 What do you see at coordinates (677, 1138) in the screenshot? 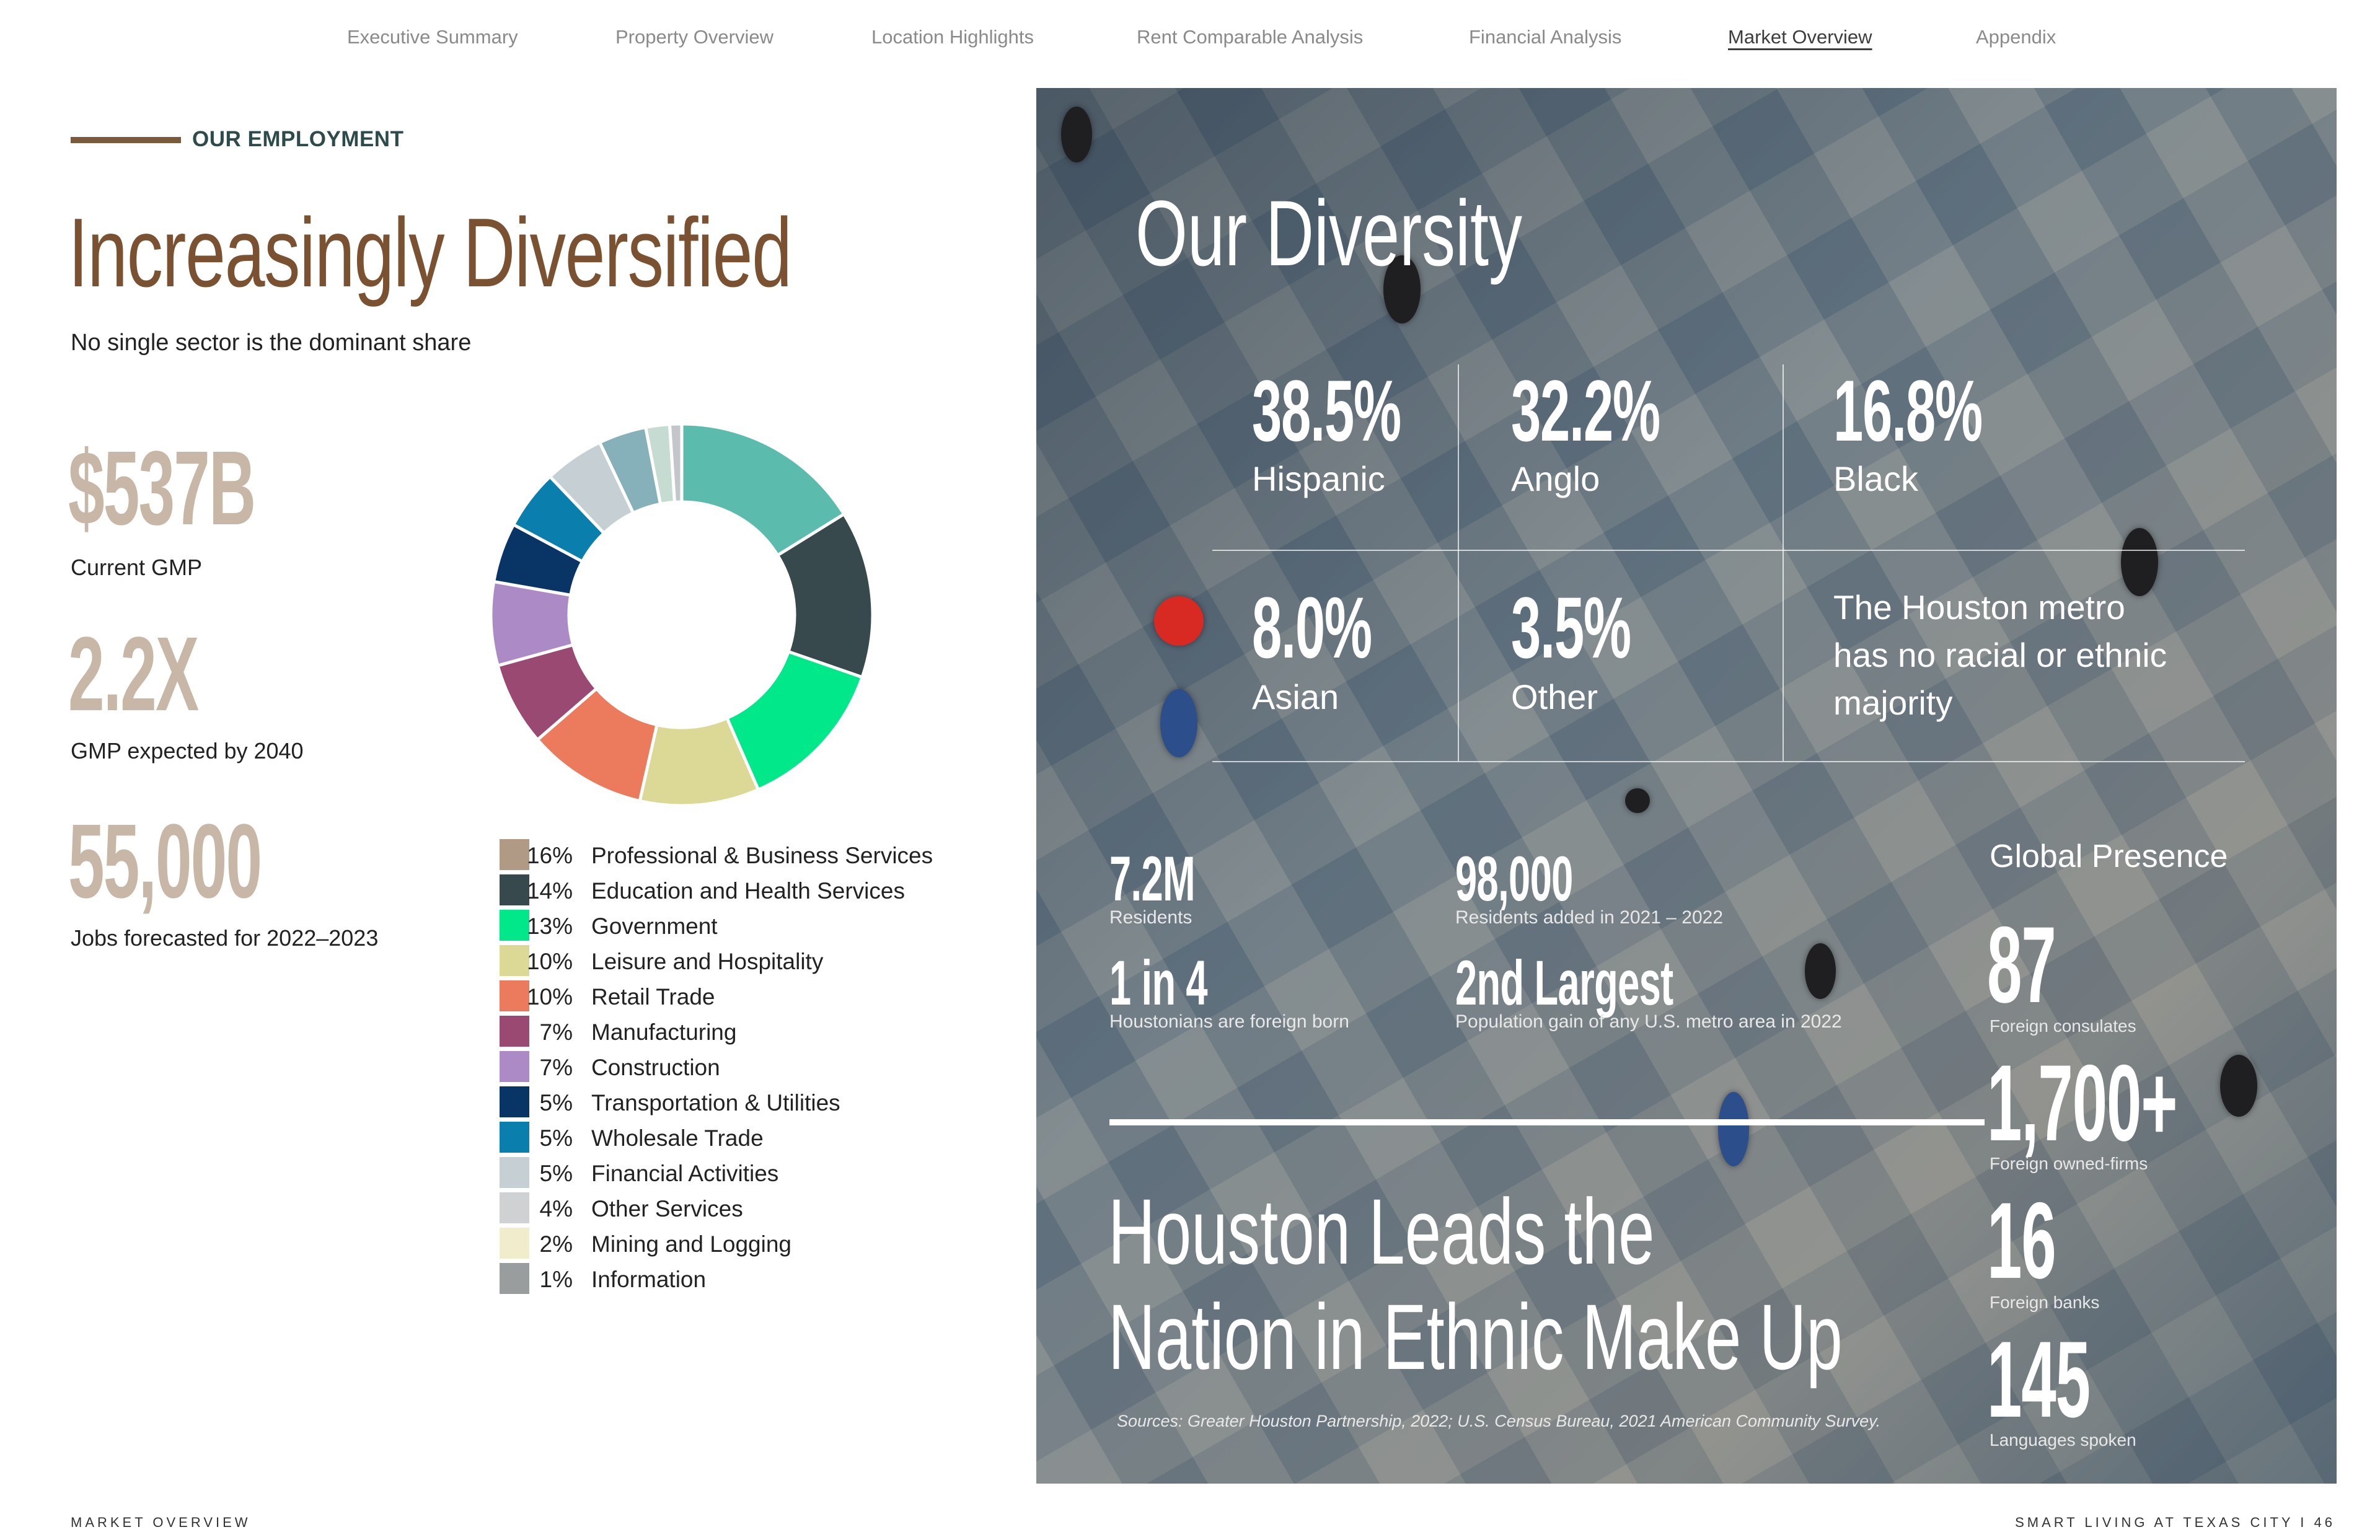
I see `legend-label: Wholesale Trade` at bounding box center [677, 1138].